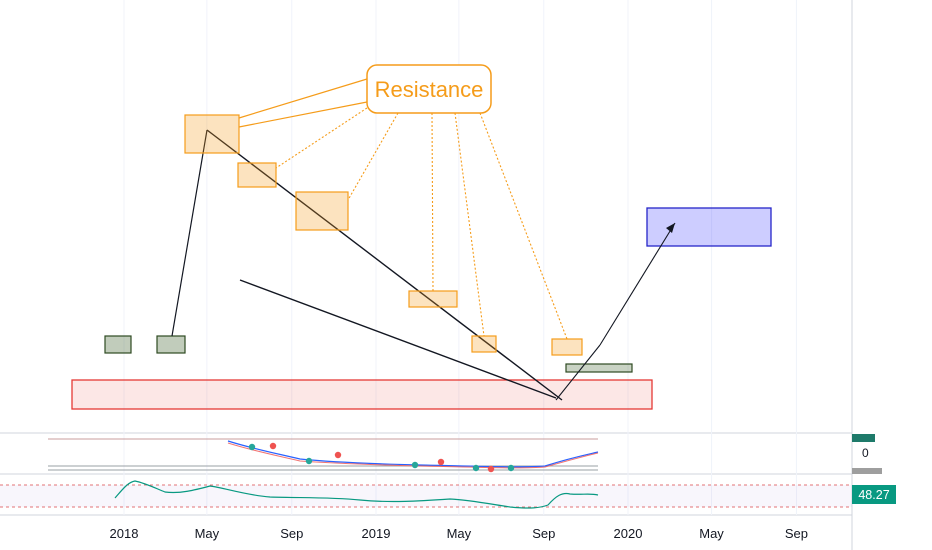 The width and height of the screenshot is (932, 550). I want to click on indicator2-value-tag-bg, so click(874, 494).